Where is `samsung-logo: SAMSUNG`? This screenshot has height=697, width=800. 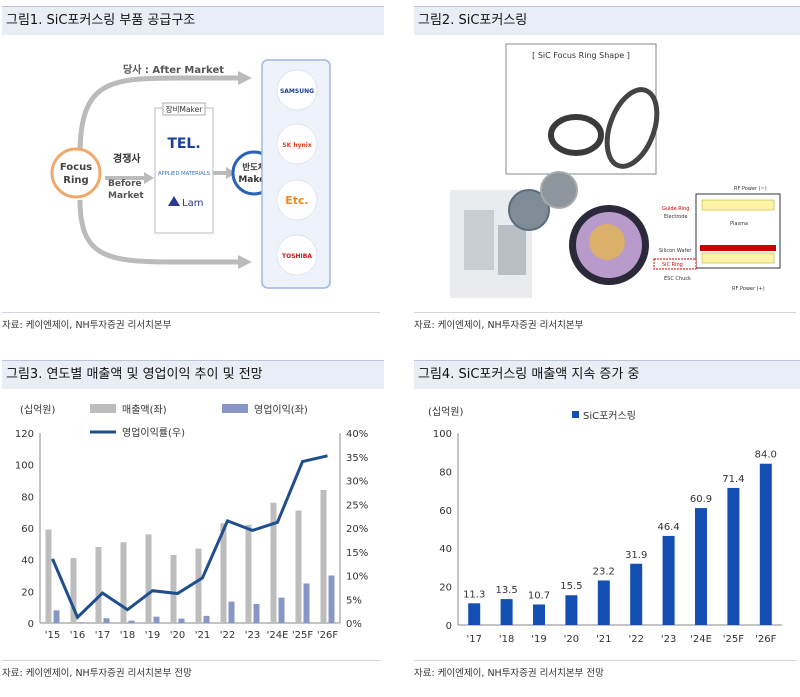 samsung-logo: SAMSUNG is located at coordinates (297, 91).